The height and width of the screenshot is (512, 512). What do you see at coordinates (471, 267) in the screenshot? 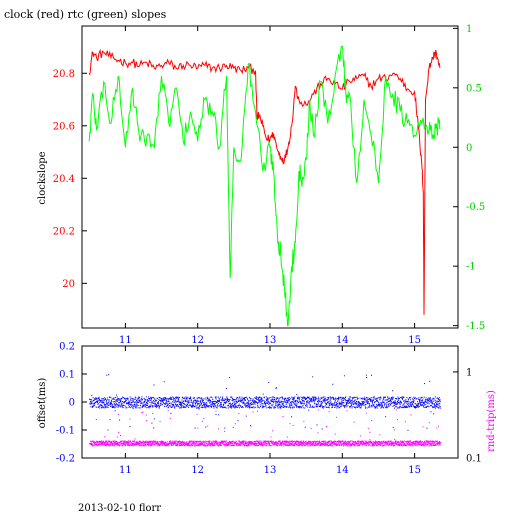
I see `top-y-right-tick-label: -1` at bounding box center [471, 267].